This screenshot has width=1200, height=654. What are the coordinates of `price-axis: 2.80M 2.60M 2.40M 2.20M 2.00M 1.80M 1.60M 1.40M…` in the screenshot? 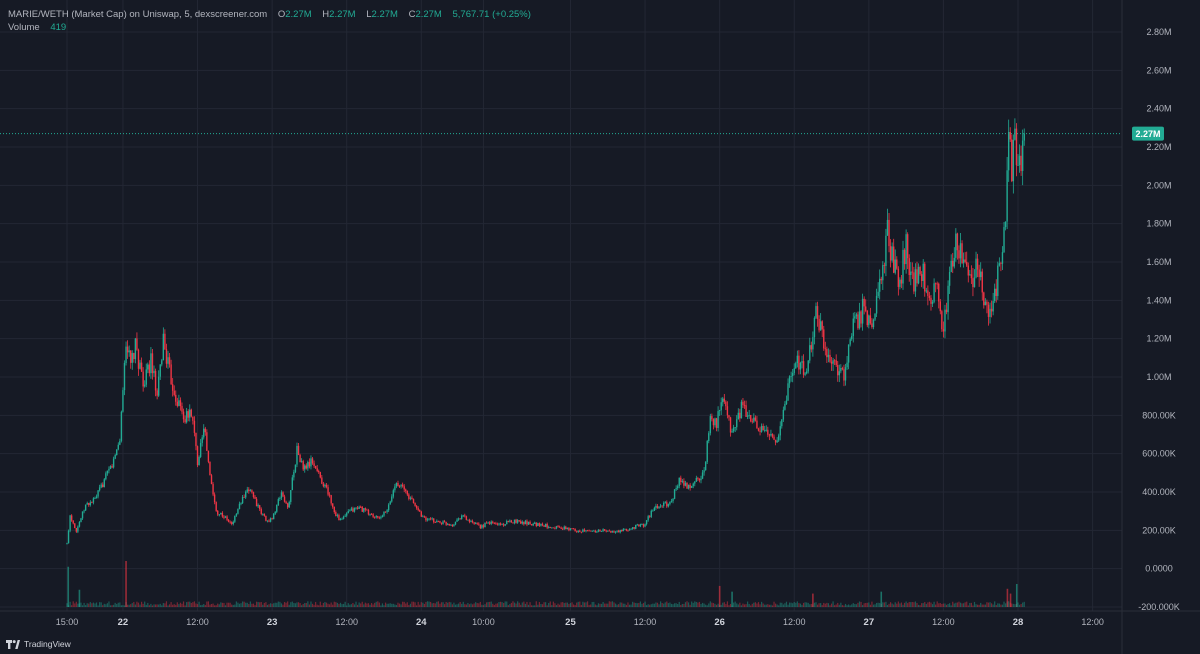 It's located at (1150, 327).